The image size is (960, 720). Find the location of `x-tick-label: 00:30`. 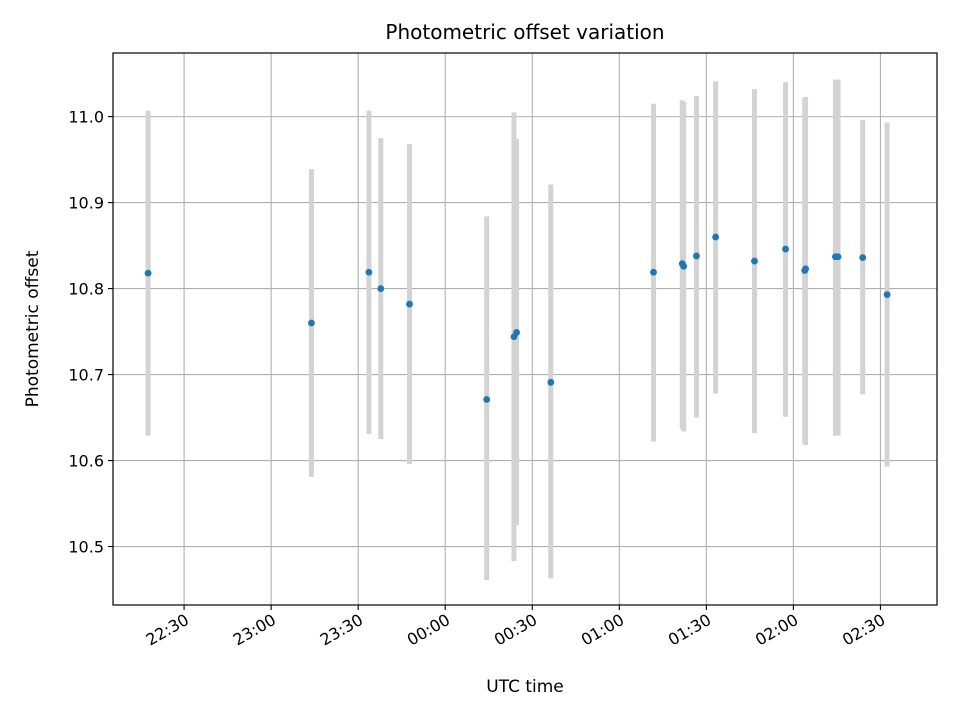

x-tick-label: 00:30 is located at coordinates (515, 630).